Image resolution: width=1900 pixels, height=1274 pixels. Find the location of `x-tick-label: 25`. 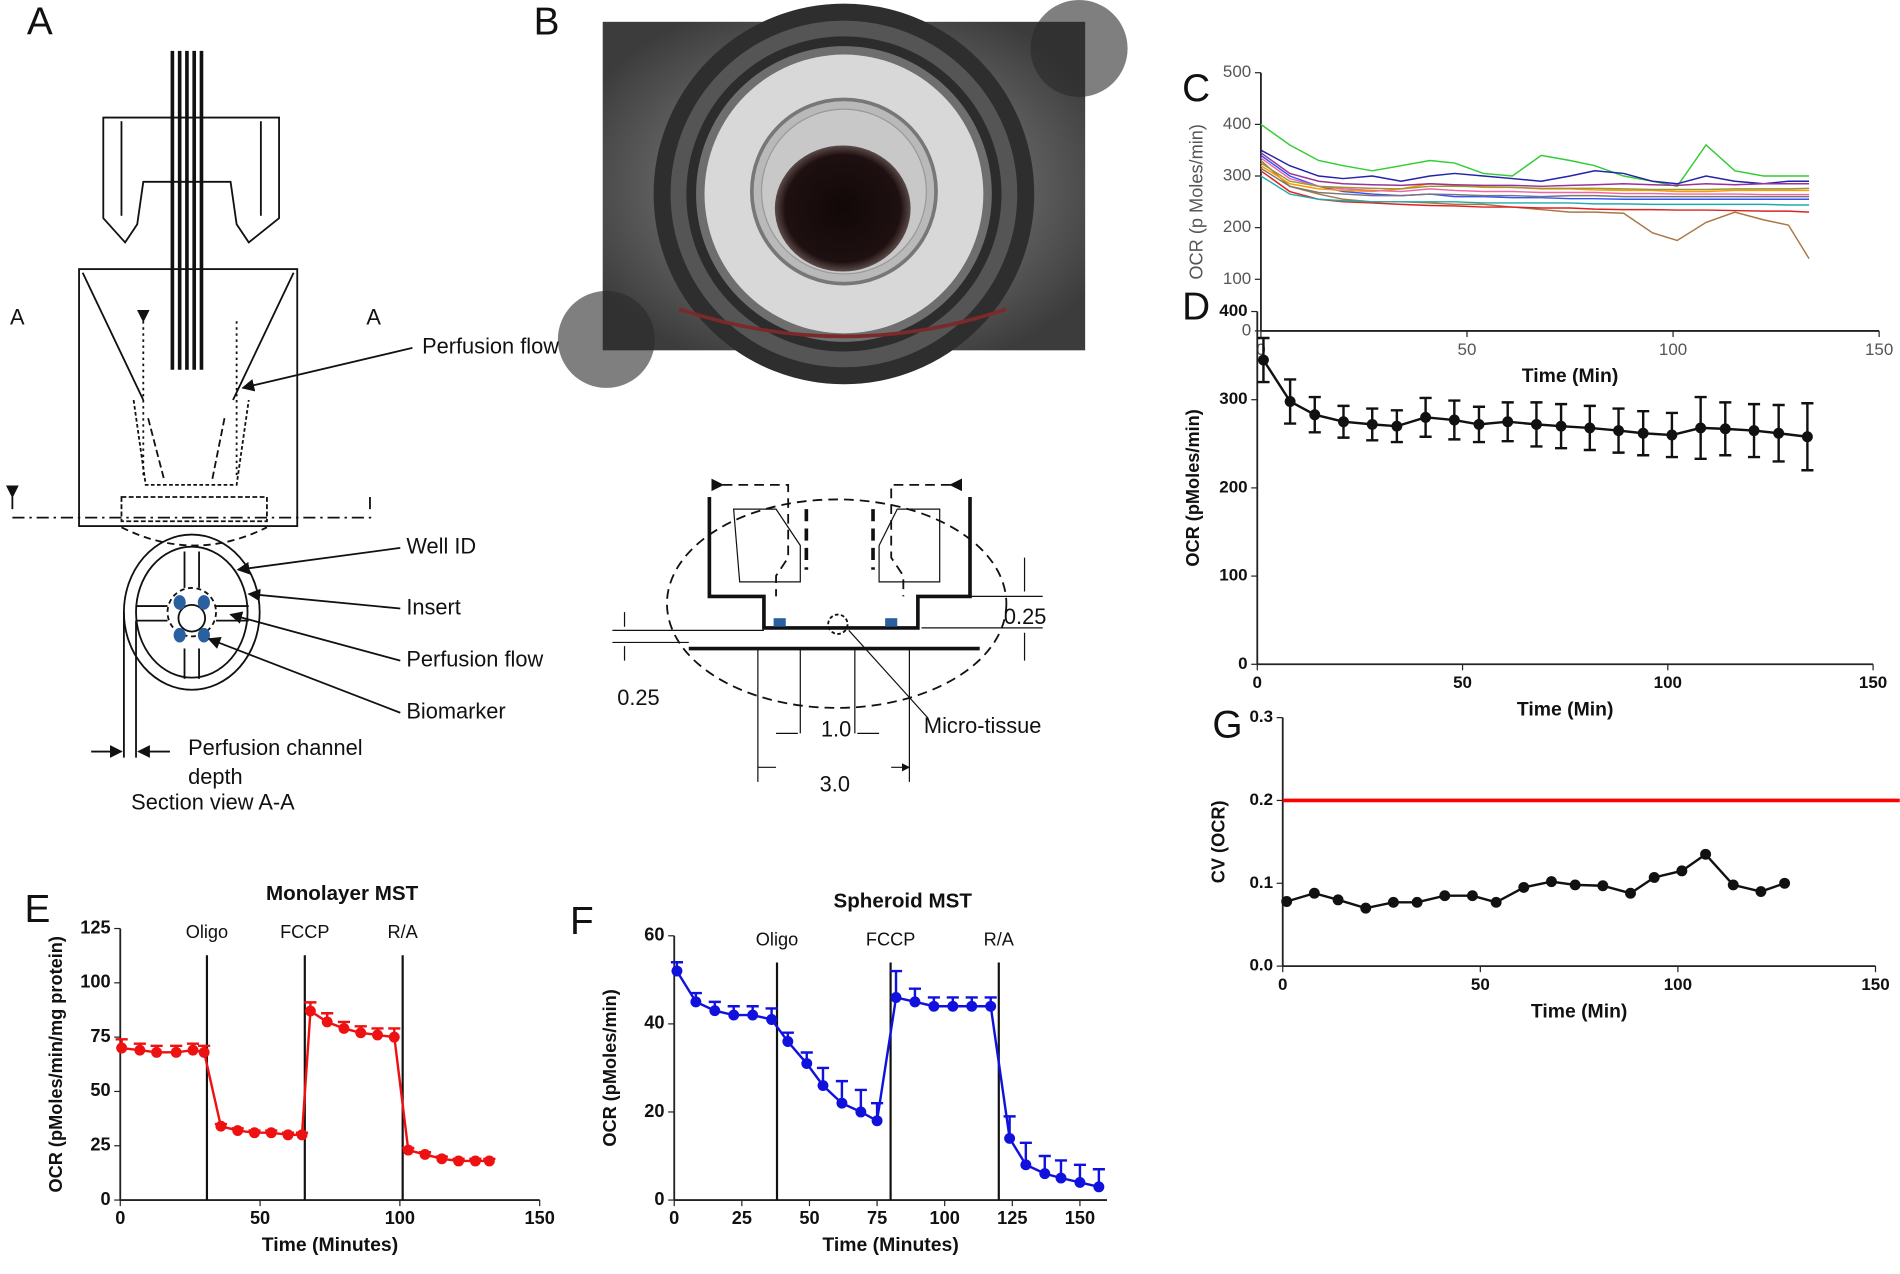

x-tick-label: 25 is located at coordinates (742, 1218).